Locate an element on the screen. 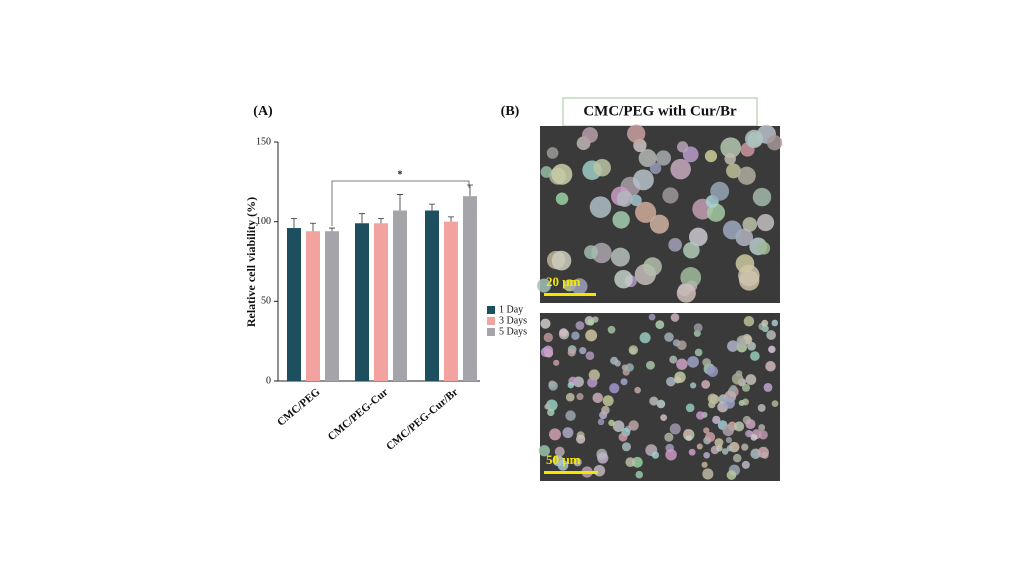 The width and height of the screenshot is (1024, 587). significance-label: * is located at coordinates (400, 174).